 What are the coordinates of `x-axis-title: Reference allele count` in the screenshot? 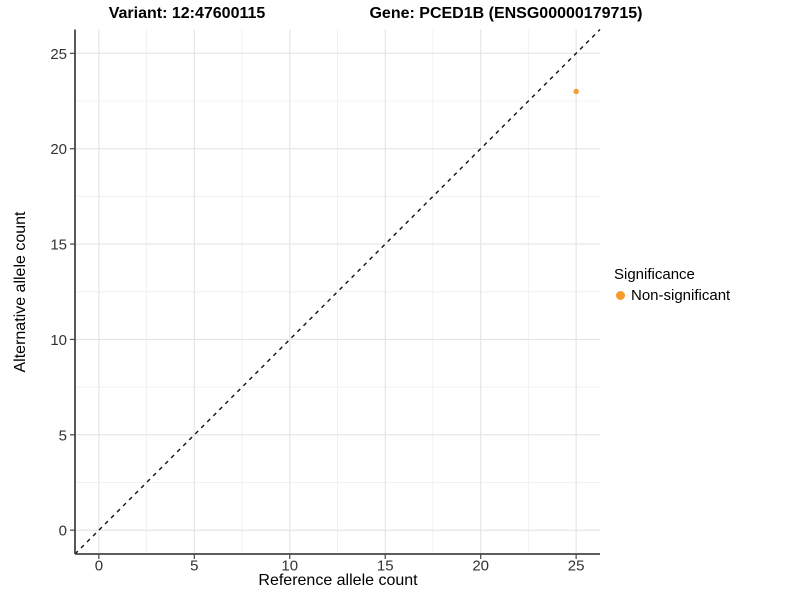 It's located at (338, 580).